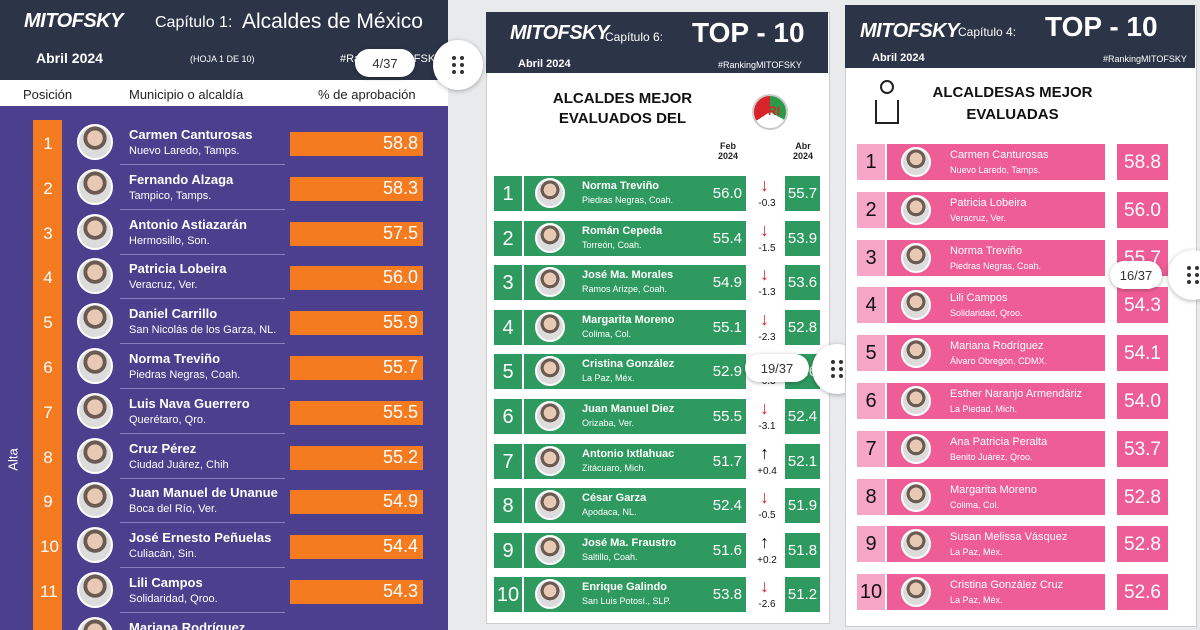 The image size is (1200, 630). I want to click on rank: 4, so click(871, 305).